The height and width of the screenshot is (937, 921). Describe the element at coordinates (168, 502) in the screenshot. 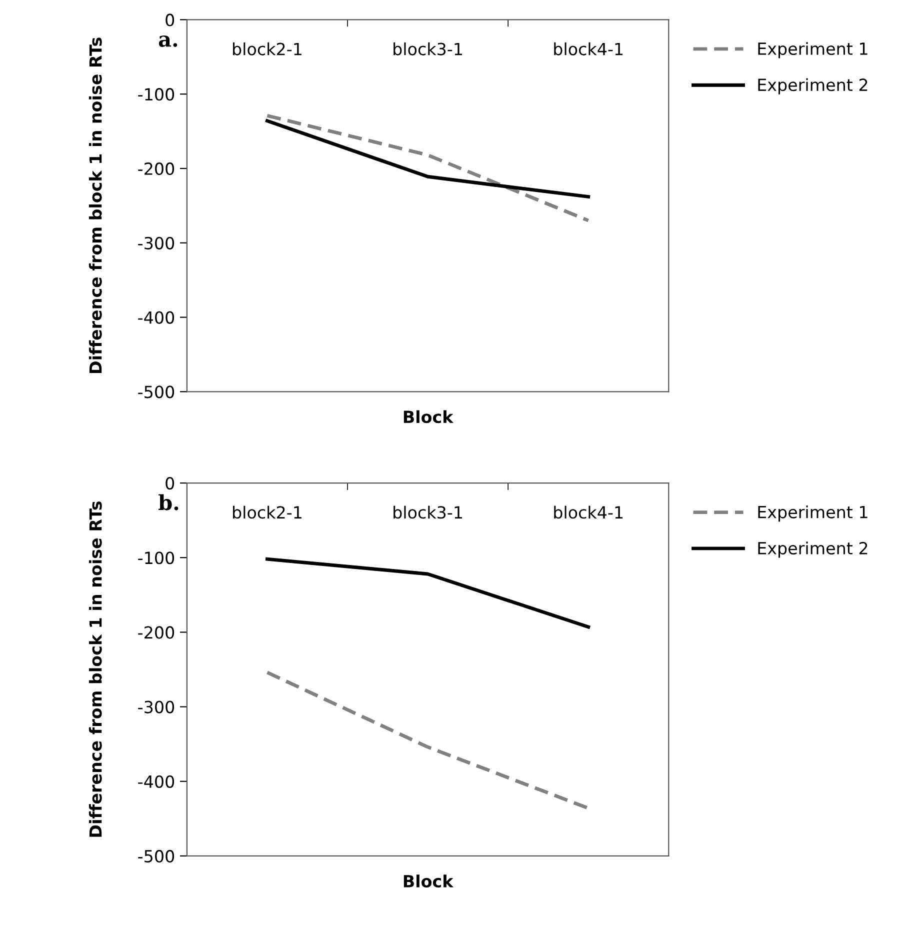

I see `text: b.` at that location.